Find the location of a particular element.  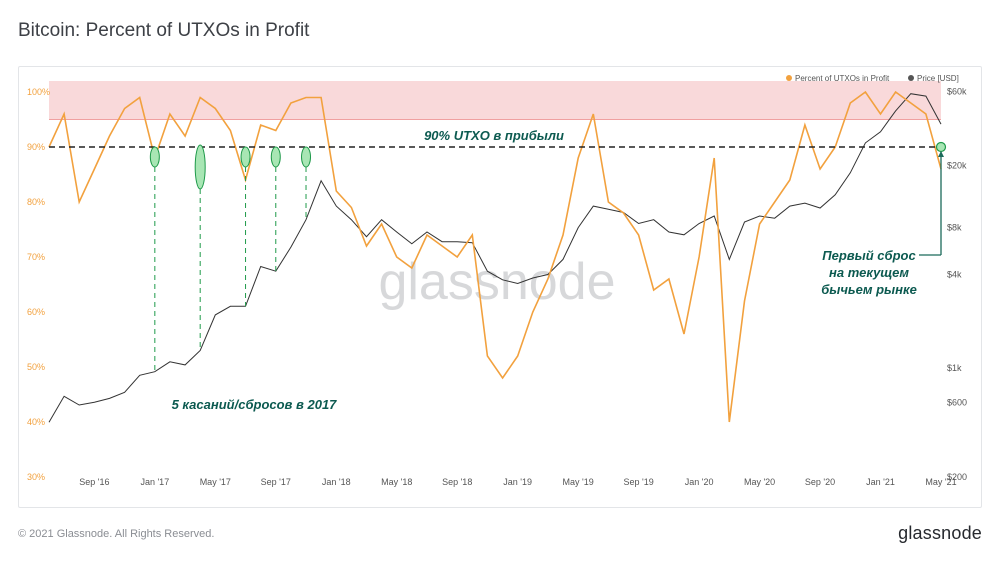

copyright-text: © 2021 Glassnode. All Rights Reserved. is located at coordinates (116, 534).